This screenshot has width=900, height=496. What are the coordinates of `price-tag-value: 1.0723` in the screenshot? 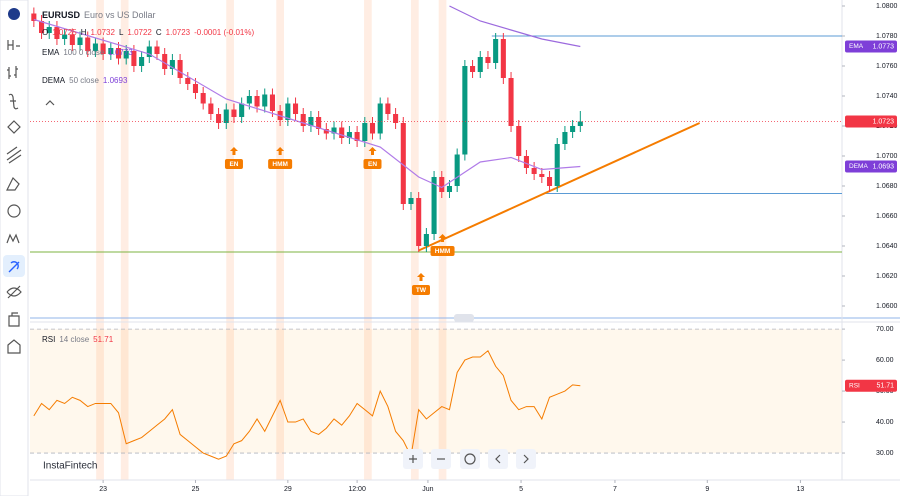 It's located at (884, 121).